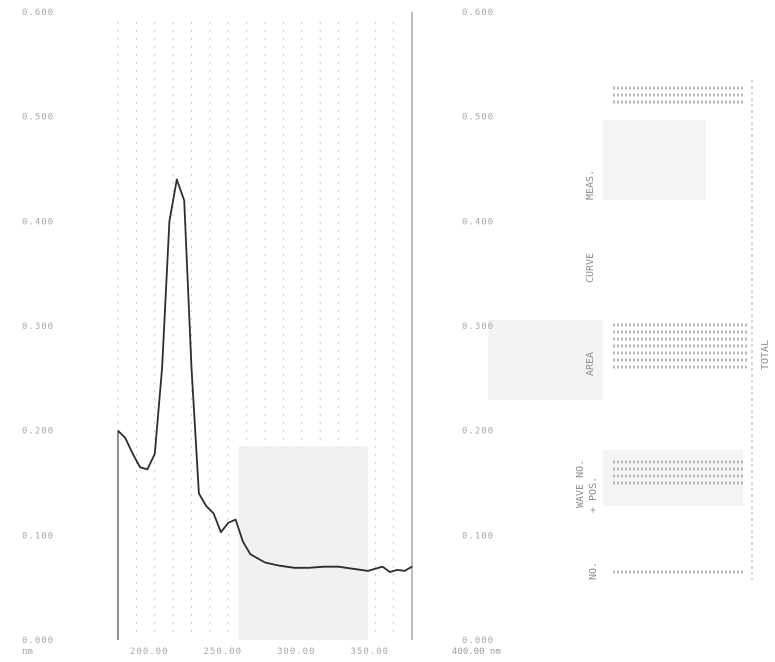  What do you see at coordinates (149, 652) in the screenshot?
I see `x-tick-label: 200.00` at bounding box center [149, 652].